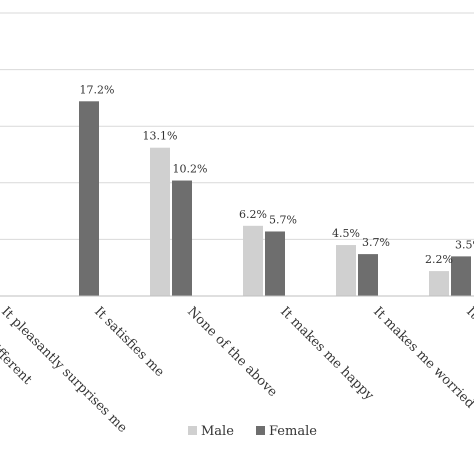 This screenshot has height=474, width=474. What do you see at coordinates (293, 431) in the screenshot?
I see `legend-label-female: Female` at bounding box center [293, 431].